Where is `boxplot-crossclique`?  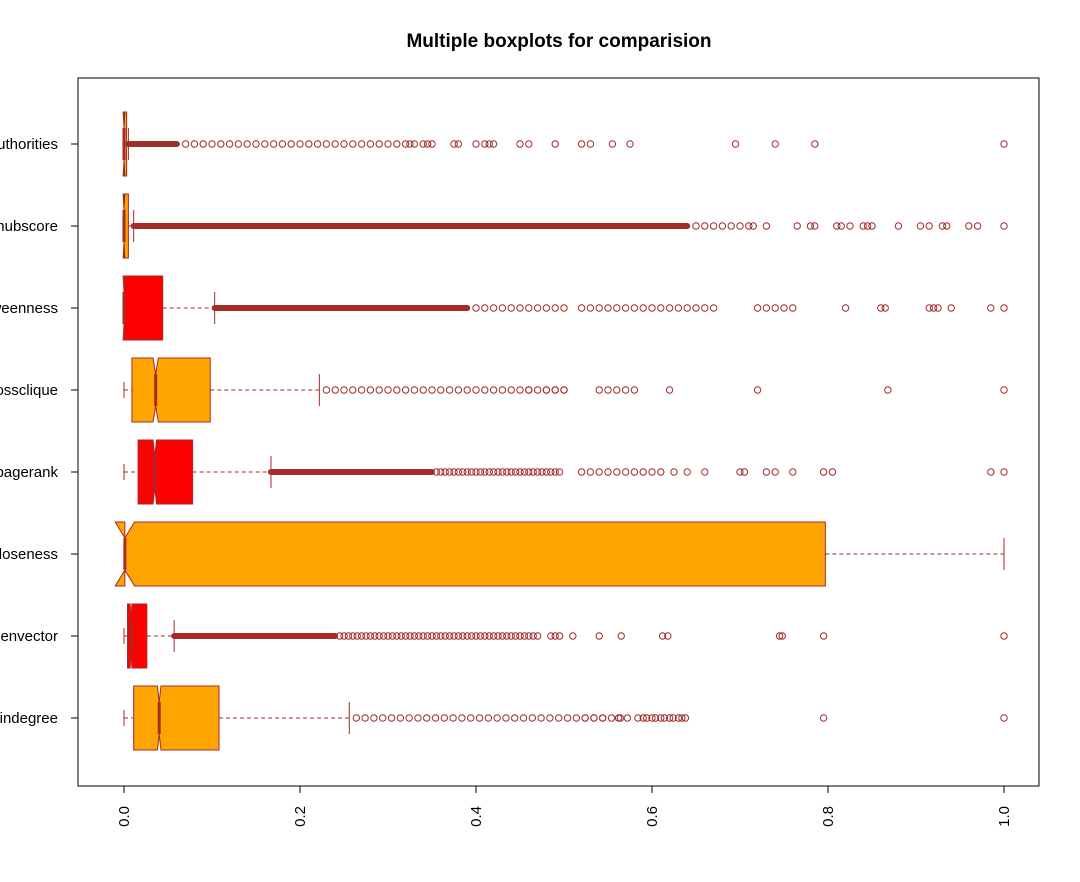 boxplot-crossclique is located at coordinates (565, 390).